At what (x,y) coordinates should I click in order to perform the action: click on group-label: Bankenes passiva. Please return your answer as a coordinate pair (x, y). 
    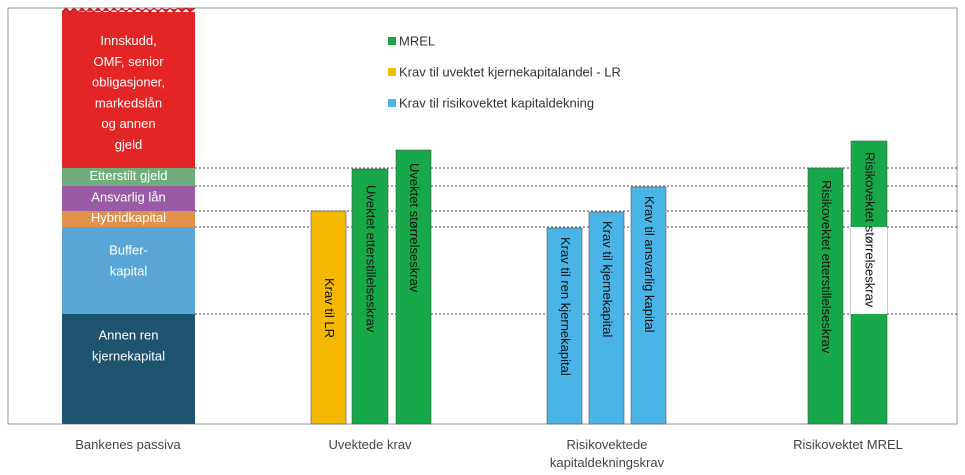
    Looking at the image, I should click on (128, 444).